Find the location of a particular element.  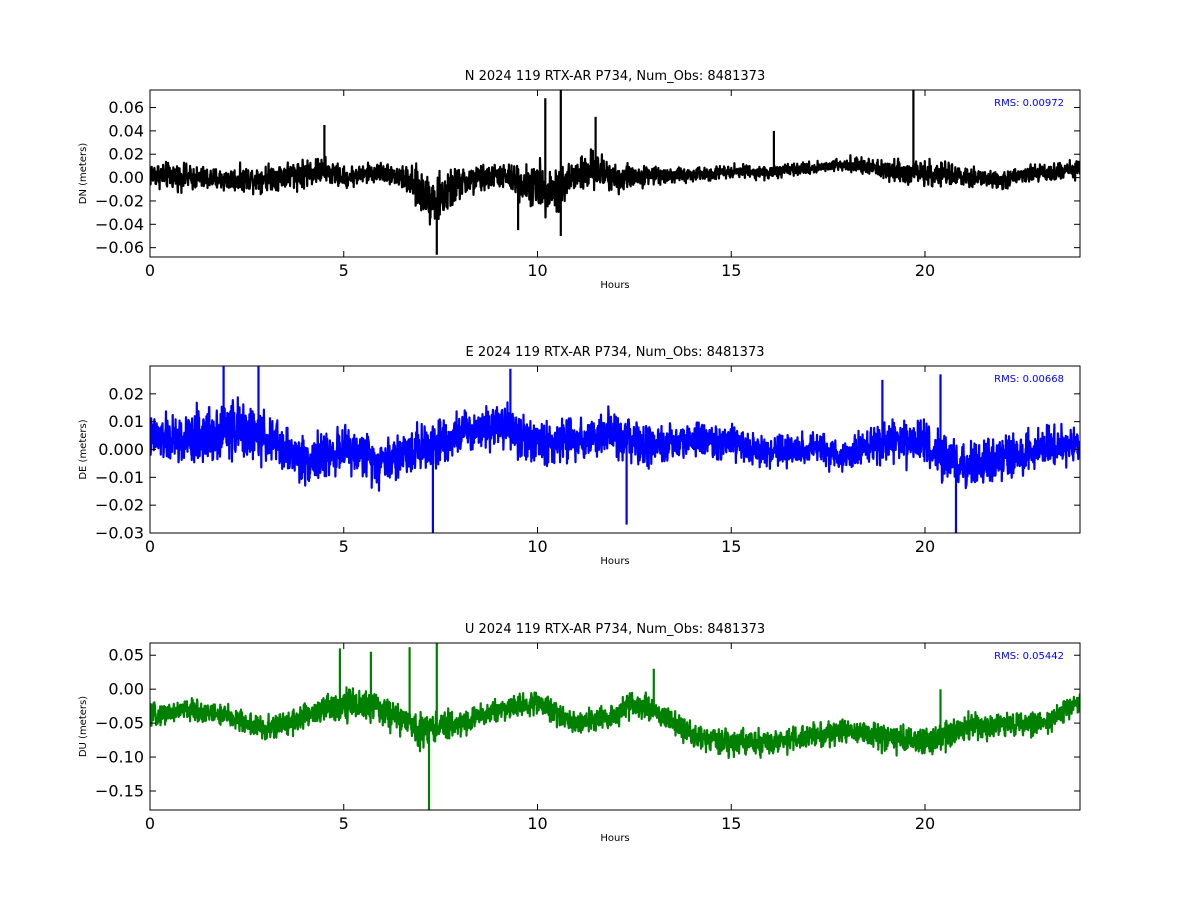

y-tick-label: −0.03 is located at coordinates (119, 533).